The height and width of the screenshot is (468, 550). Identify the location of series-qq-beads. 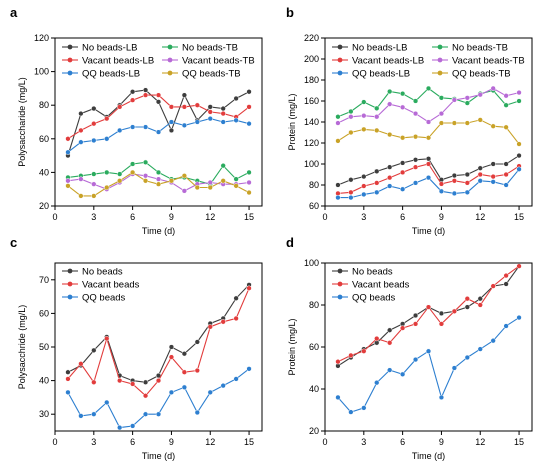
(158, 398).